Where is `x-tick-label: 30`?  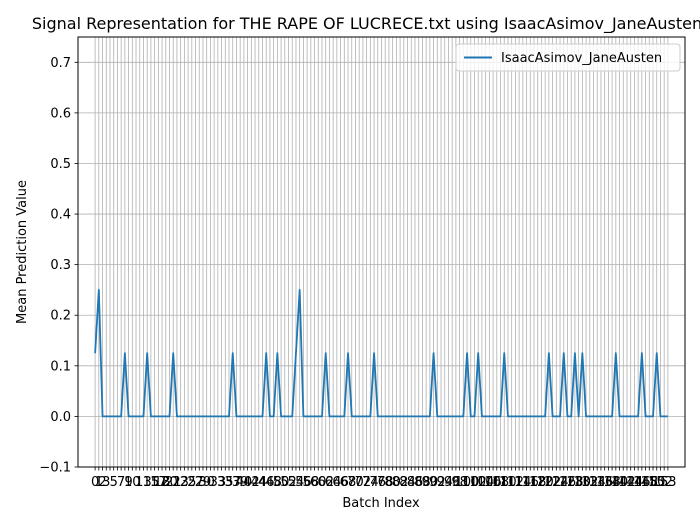 x-tick-label: 30 is located at coordinates (206, 482).